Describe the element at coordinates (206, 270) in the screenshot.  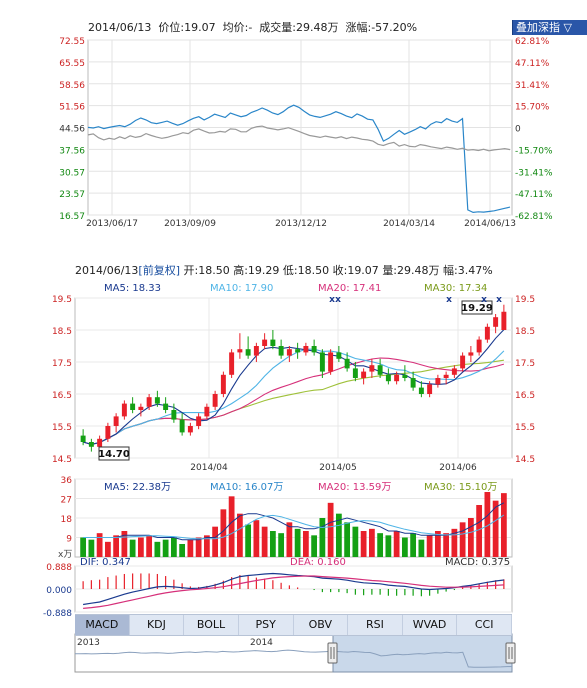
I see `candle-open: 开:18.50` at that location.